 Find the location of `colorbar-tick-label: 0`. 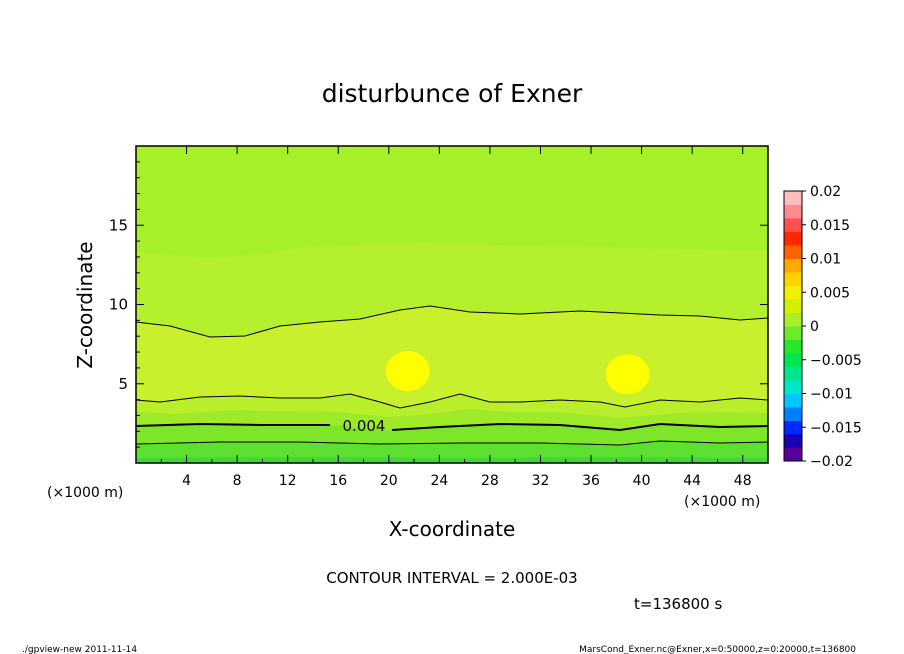

colorbar-tick-label: 0 is located at coordinates (814, 327).